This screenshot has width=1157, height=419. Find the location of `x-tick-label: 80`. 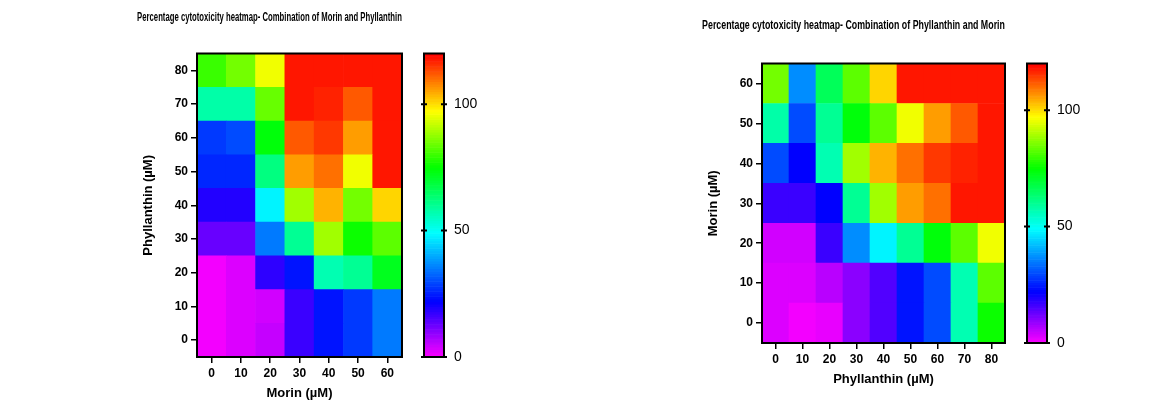

x-tick-label: 80 is located at coordinates (991, 358).